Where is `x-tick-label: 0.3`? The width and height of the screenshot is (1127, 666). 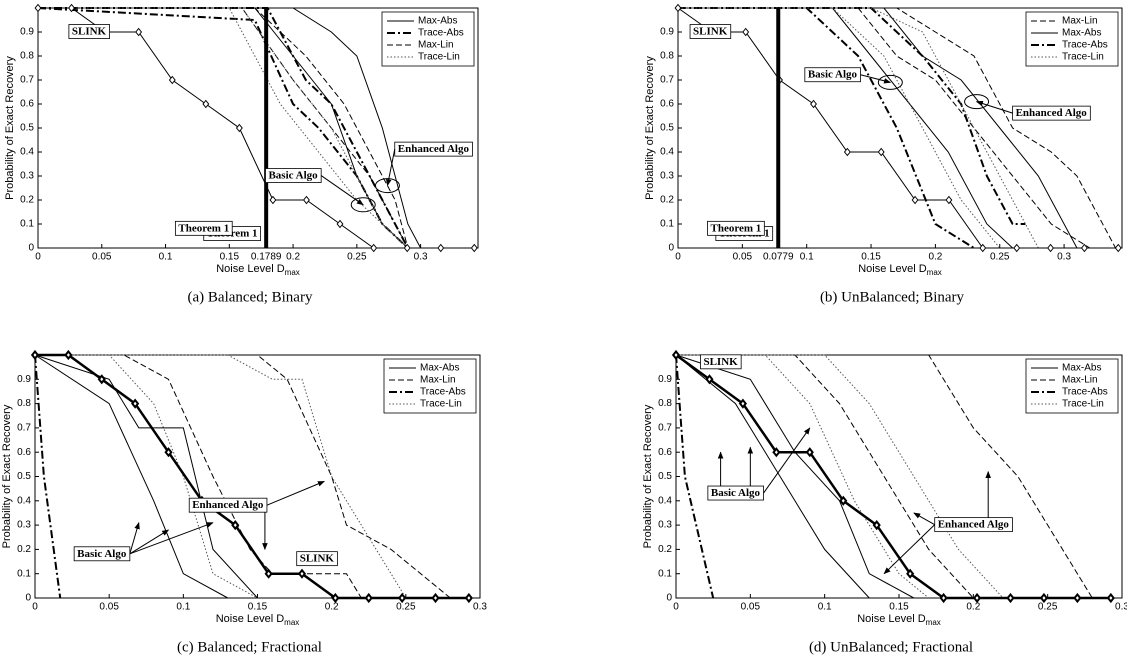 x-tick-label: 0.3 is located at coordinates (1064, 257).